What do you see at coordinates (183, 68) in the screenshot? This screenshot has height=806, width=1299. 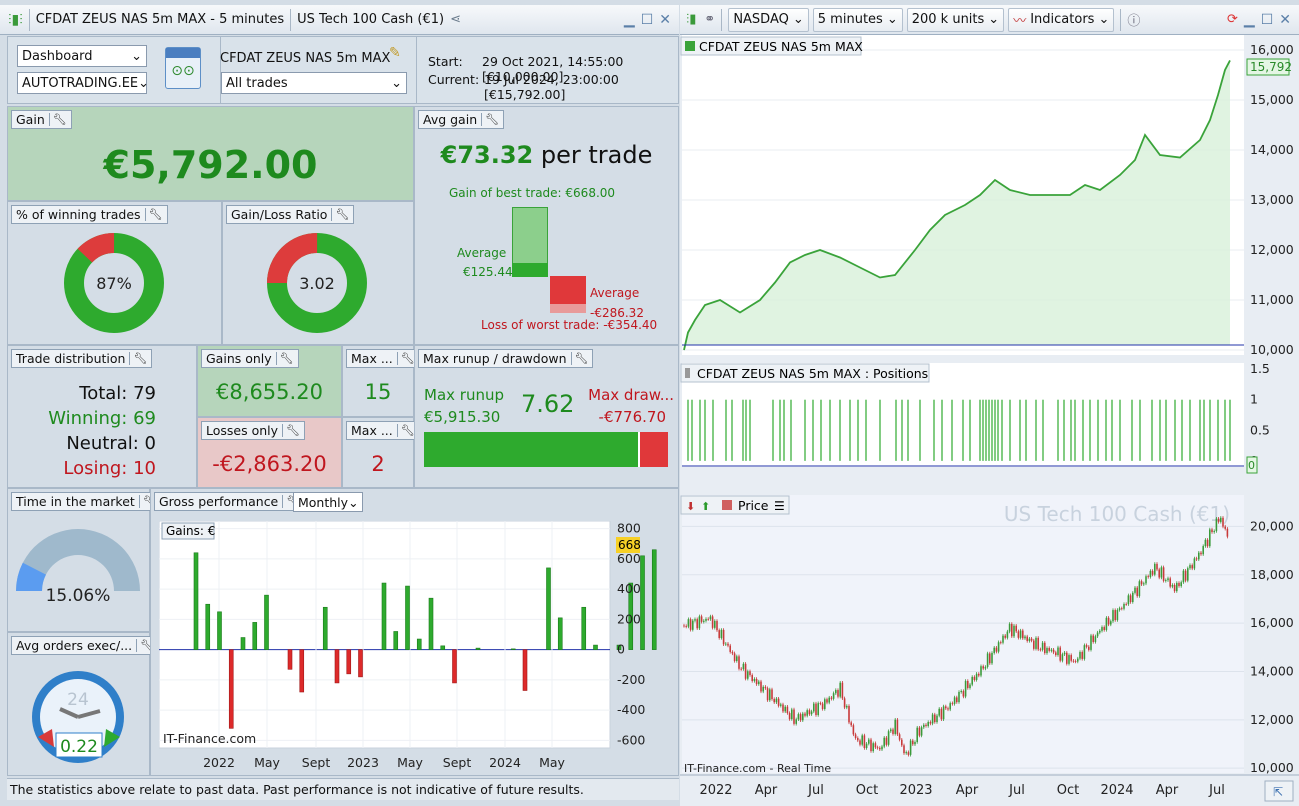 I see `report-icon: ⊙⊙` at bounding box center [183, 68].